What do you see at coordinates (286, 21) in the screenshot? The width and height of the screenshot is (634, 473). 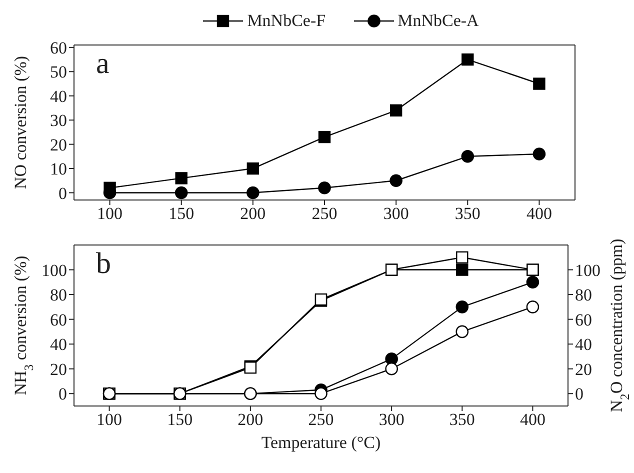 I see `legend-label: MnNbCe-F` at bounding box center [286, 21].